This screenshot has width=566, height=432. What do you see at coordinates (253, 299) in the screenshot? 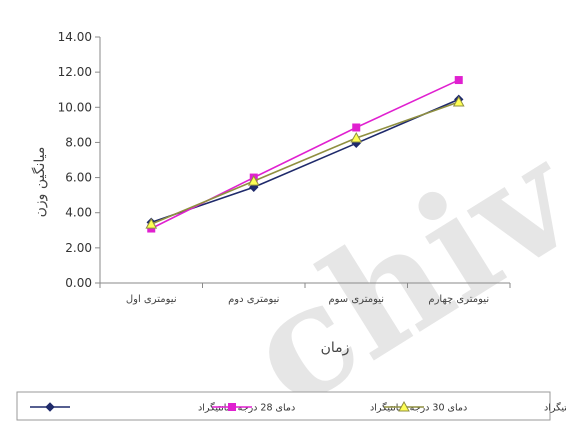
I see `x-tick-label: نیومتری دوم` at bounding box center [253, 299].